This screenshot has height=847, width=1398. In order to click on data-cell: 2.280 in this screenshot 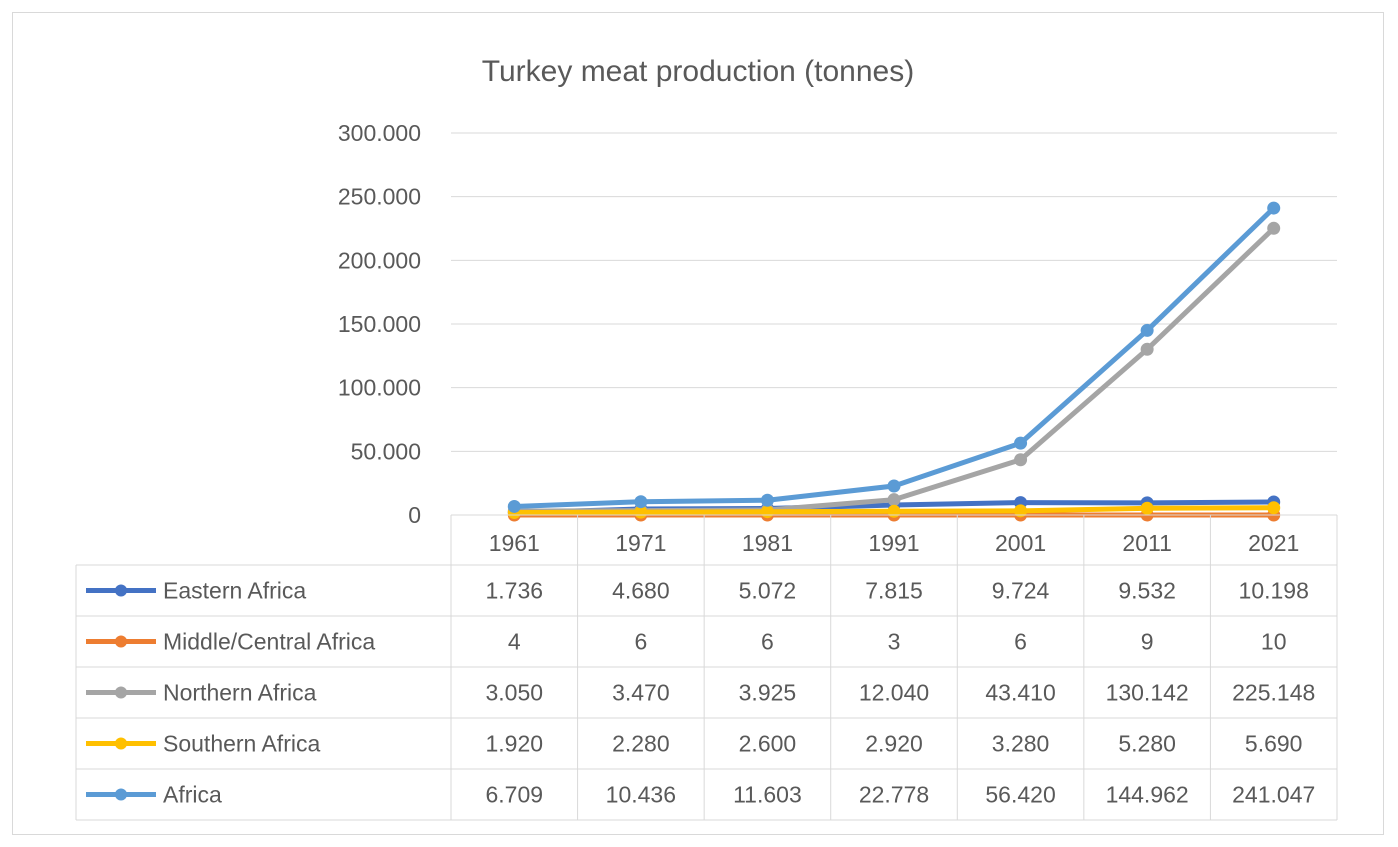, I will do `click(641, 744)`.